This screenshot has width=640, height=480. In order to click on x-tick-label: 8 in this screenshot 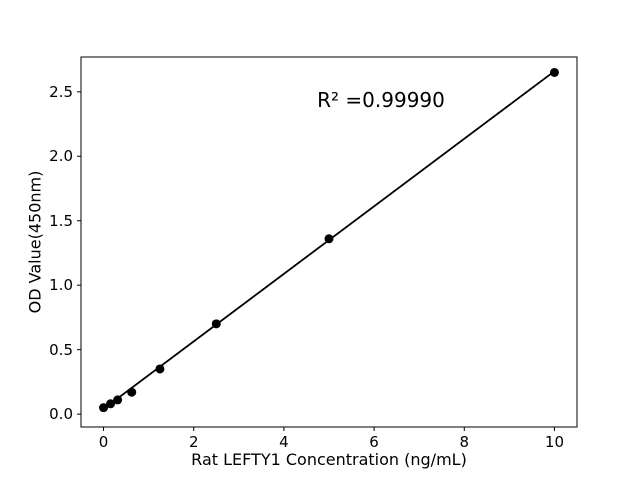, I will do `click(464, 442)`.